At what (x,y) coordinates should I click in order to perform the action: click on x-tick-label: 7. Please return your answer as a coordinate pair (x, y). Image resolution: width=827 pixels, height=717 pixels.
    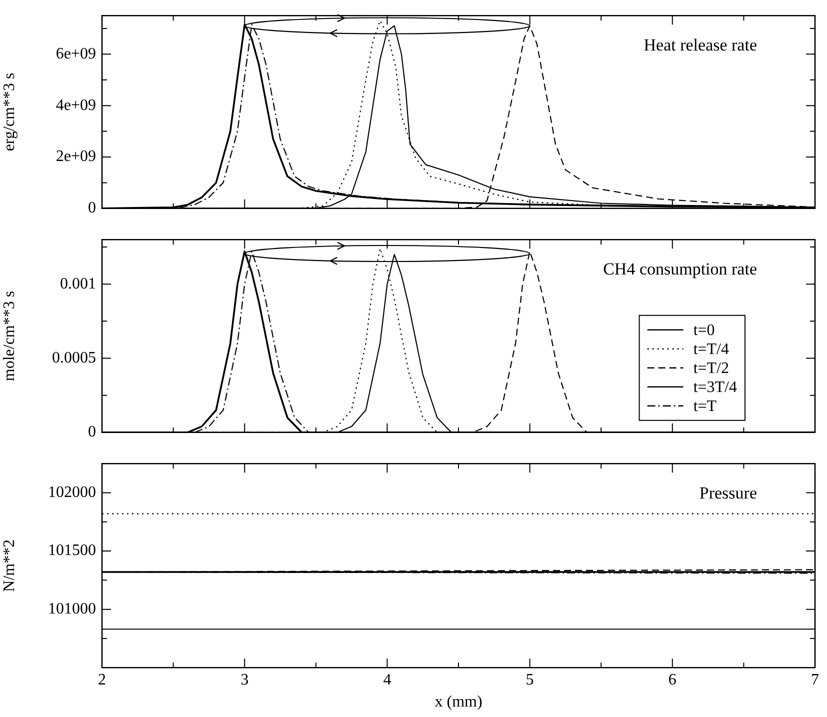
    Looking at the image, I should click on (815, 679).